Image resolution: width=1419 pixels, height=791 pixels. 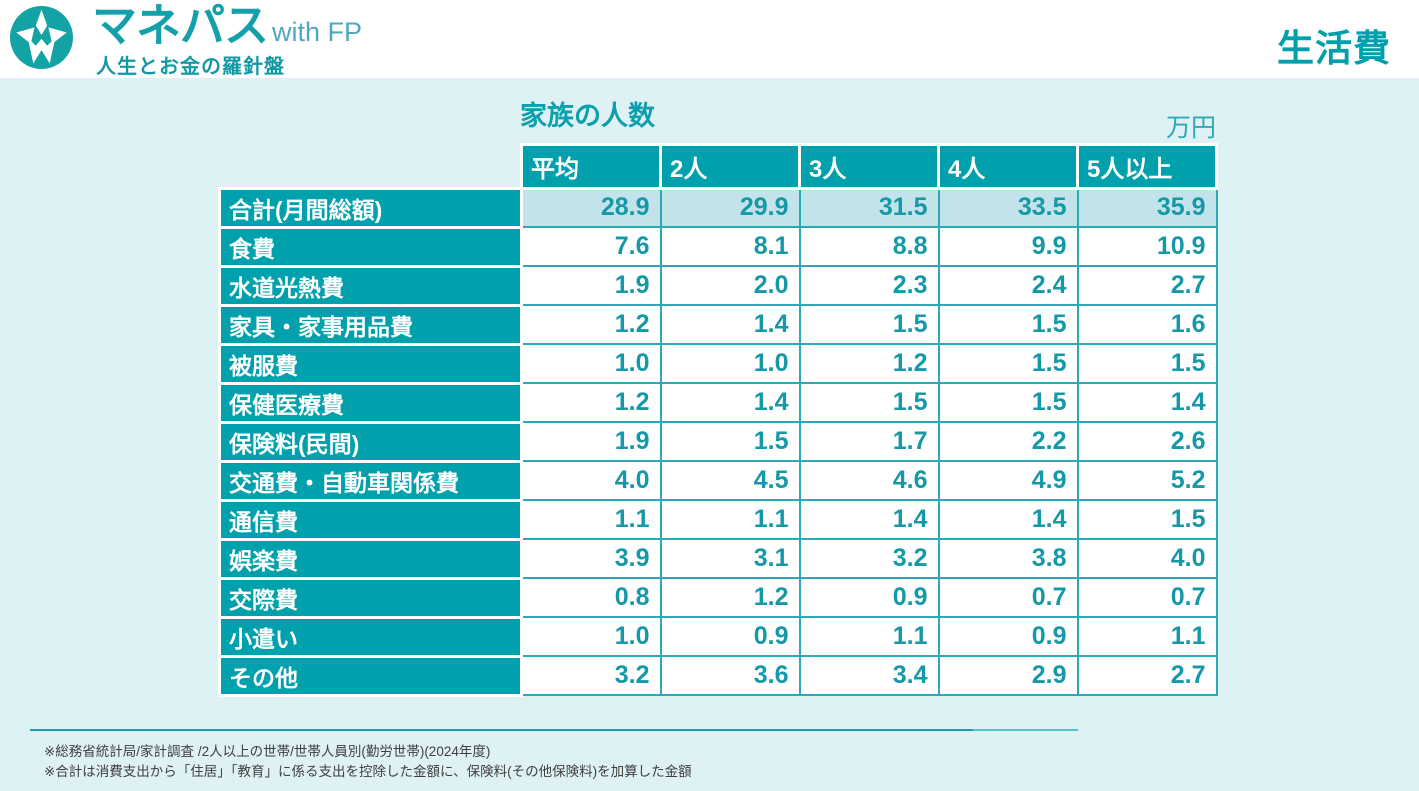 What do you see at coordinates (370, 402) in the screenshot?
I see `row-label: 保健医療費` at bounding box center [370, 402].